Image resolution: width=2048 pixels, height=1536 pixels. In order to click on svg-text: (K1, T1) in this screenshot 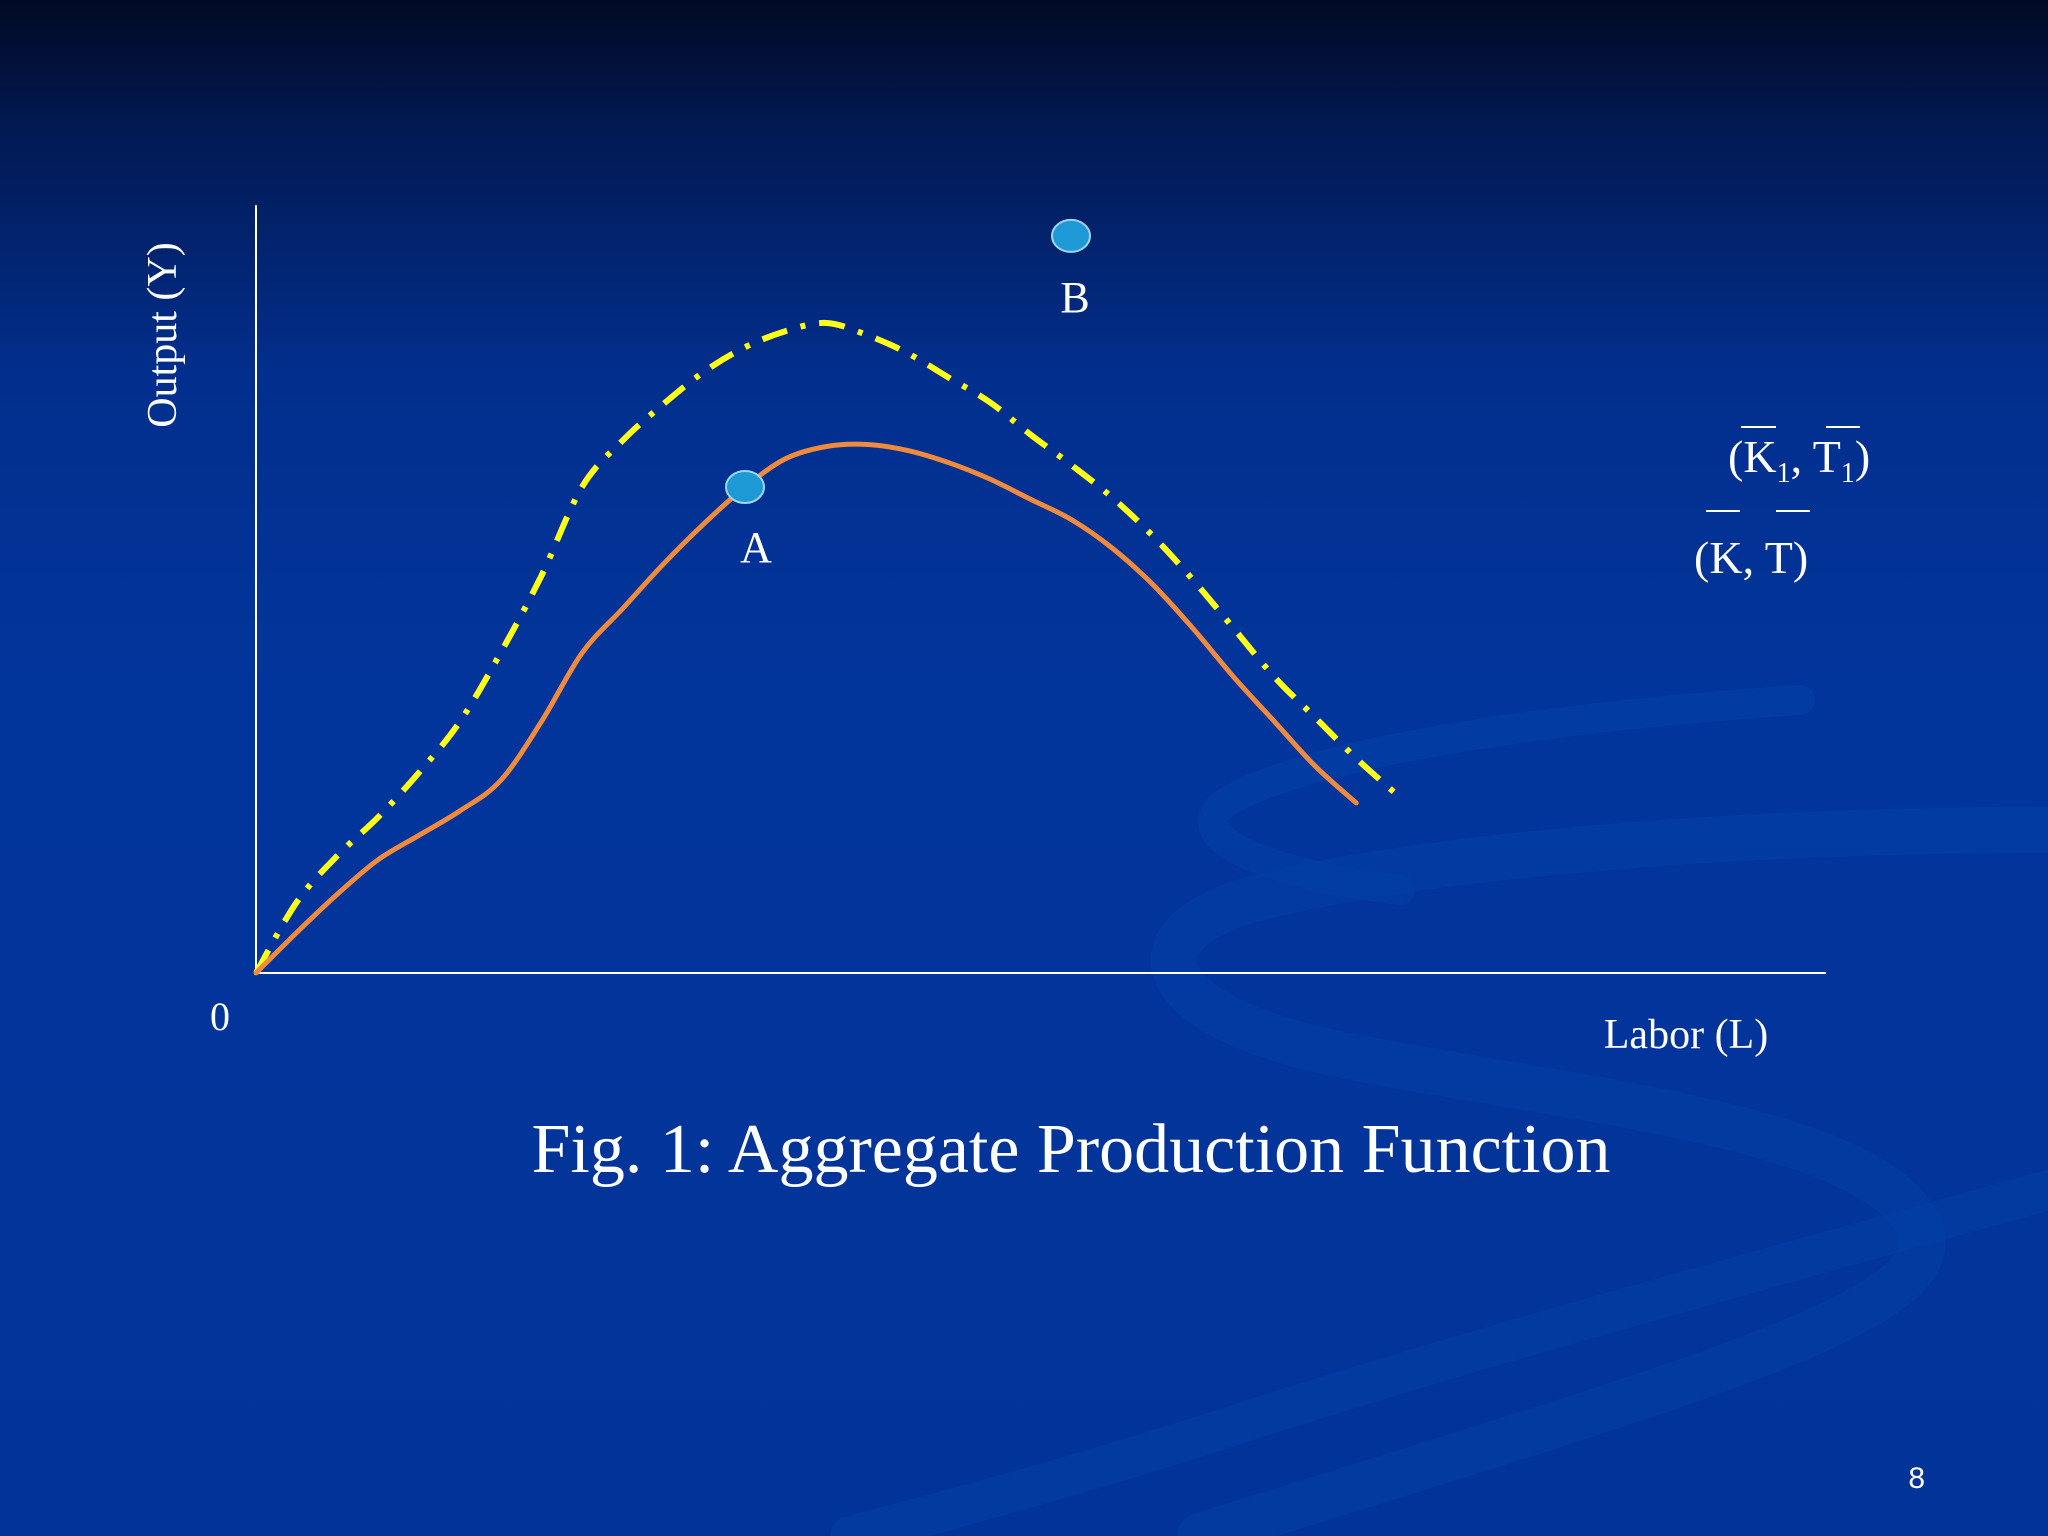, I will do `click(1799, 460)`.